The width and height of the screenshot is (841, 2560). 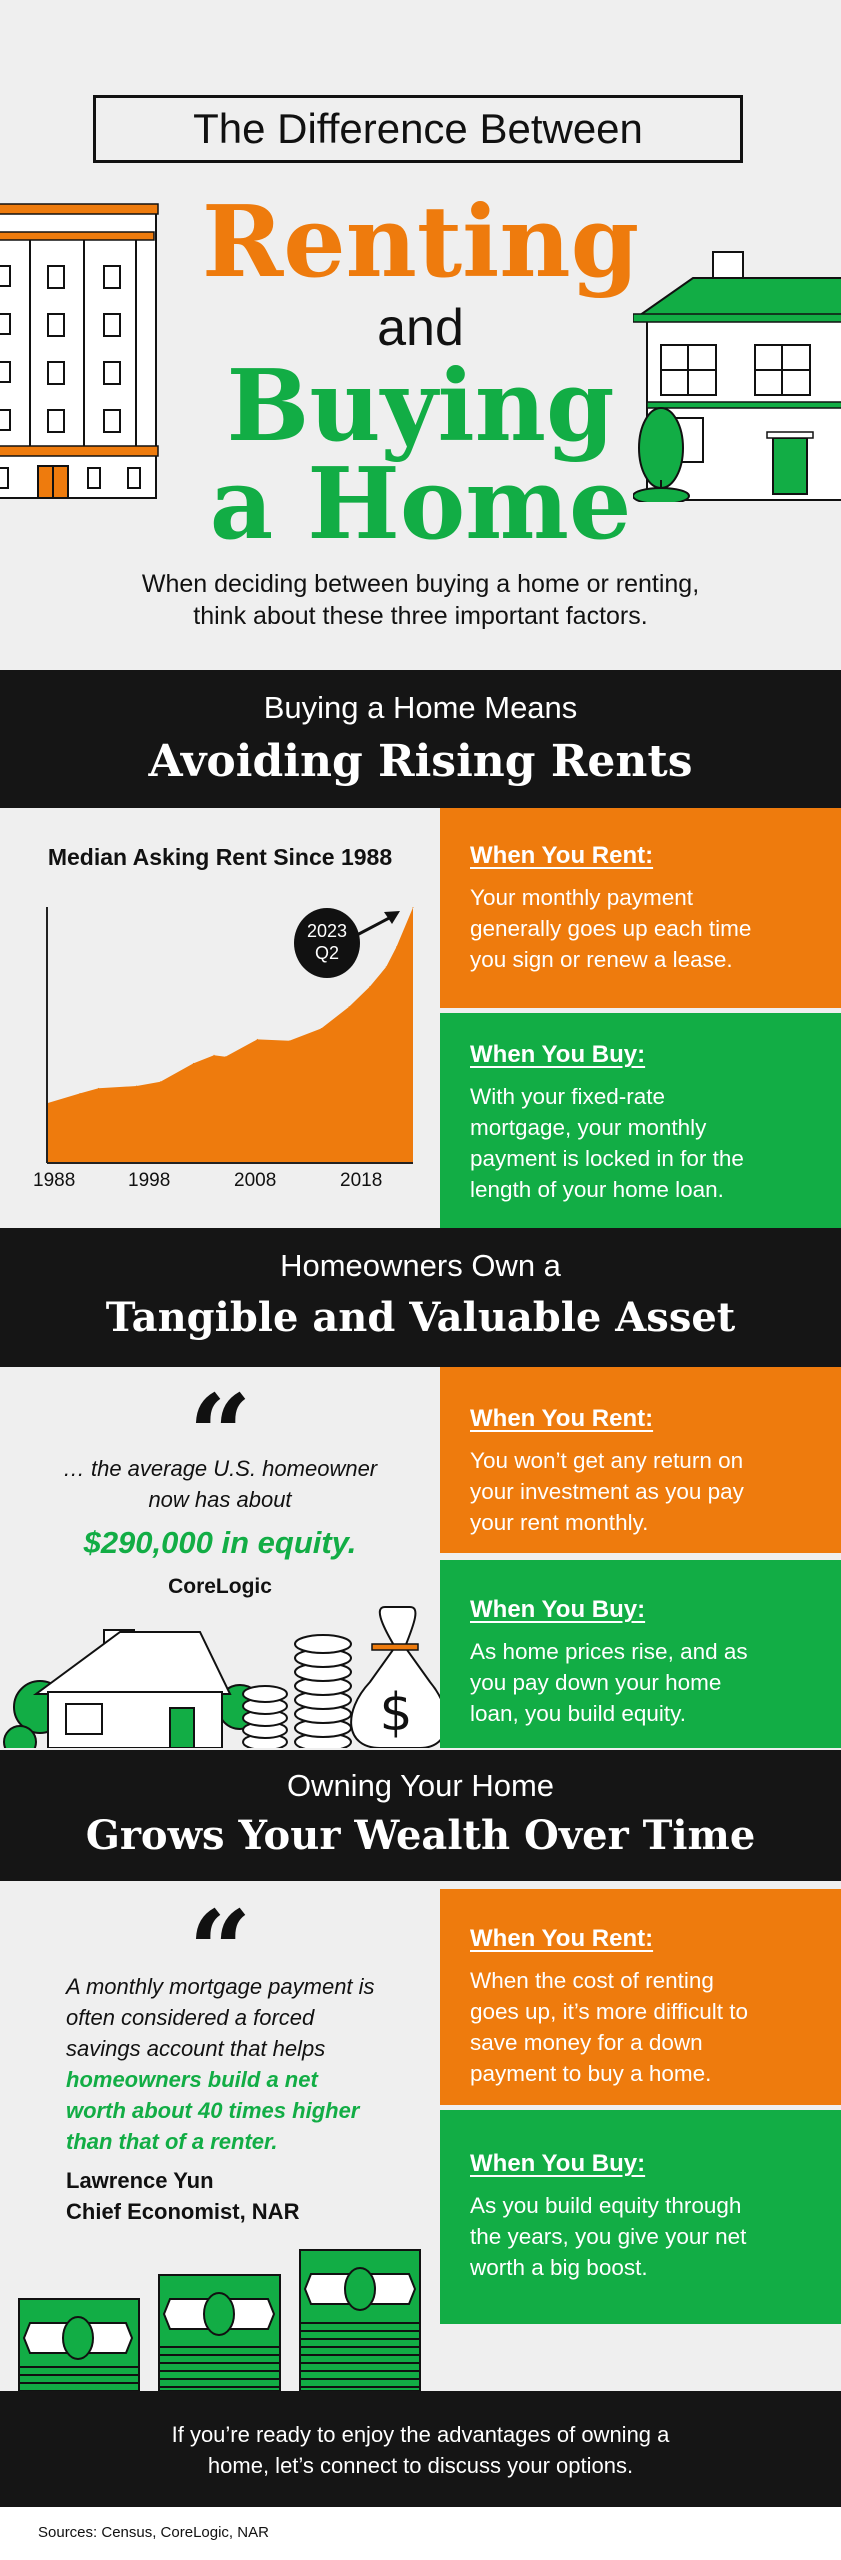 What do you see at coordinates (255, 1180) in the screenshot?
I see `x-tick-label: 2008` at bounding box center [255, 1180].